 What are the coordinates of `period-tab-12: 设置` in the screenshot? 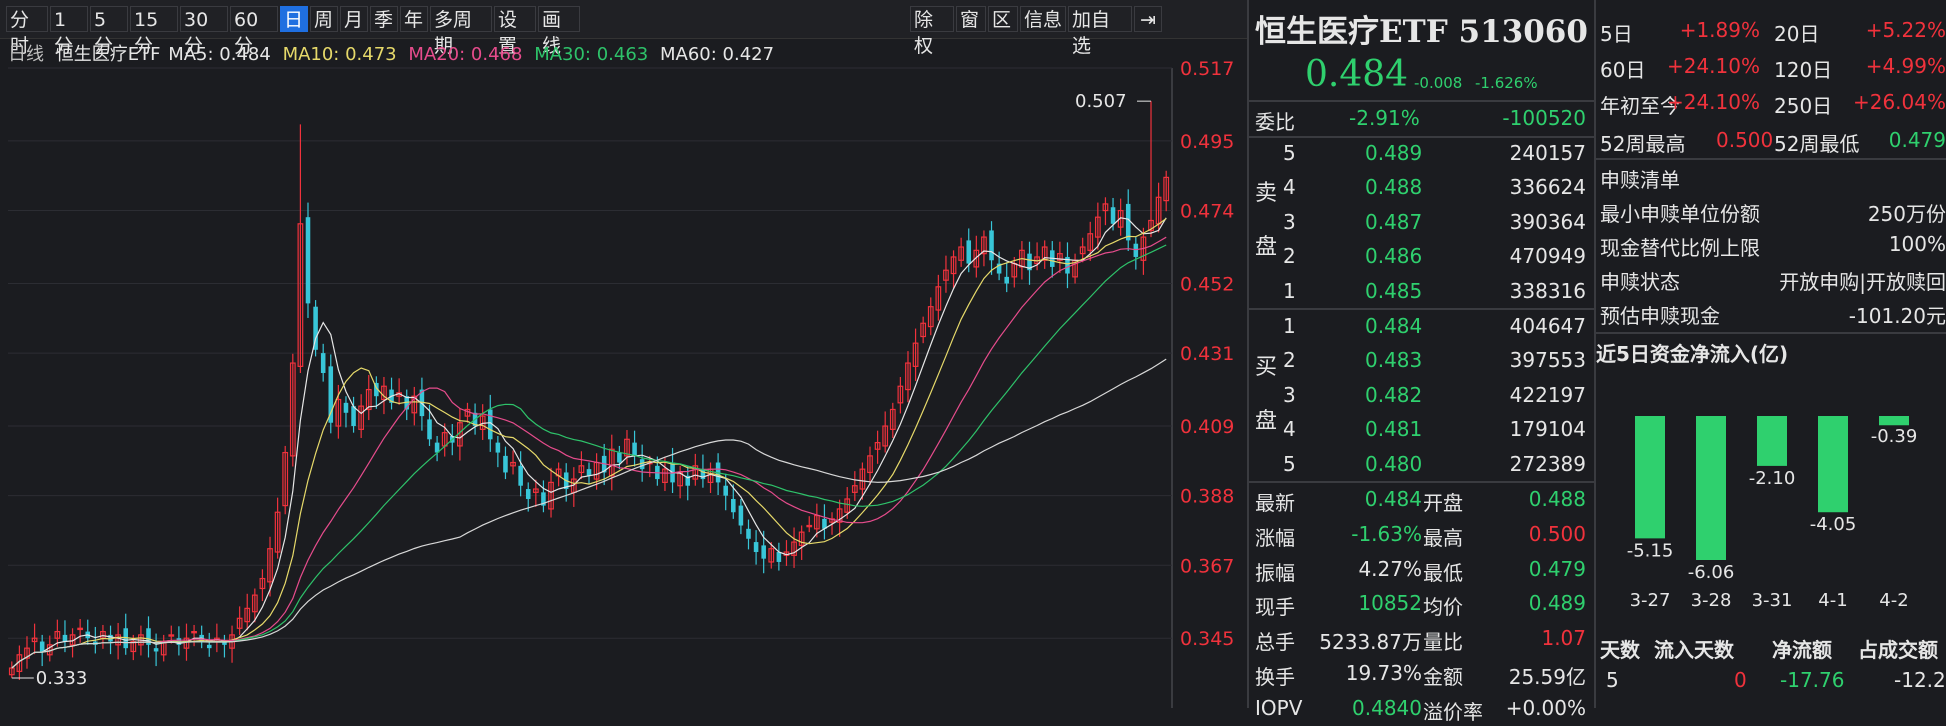 It's located at (515, 31).